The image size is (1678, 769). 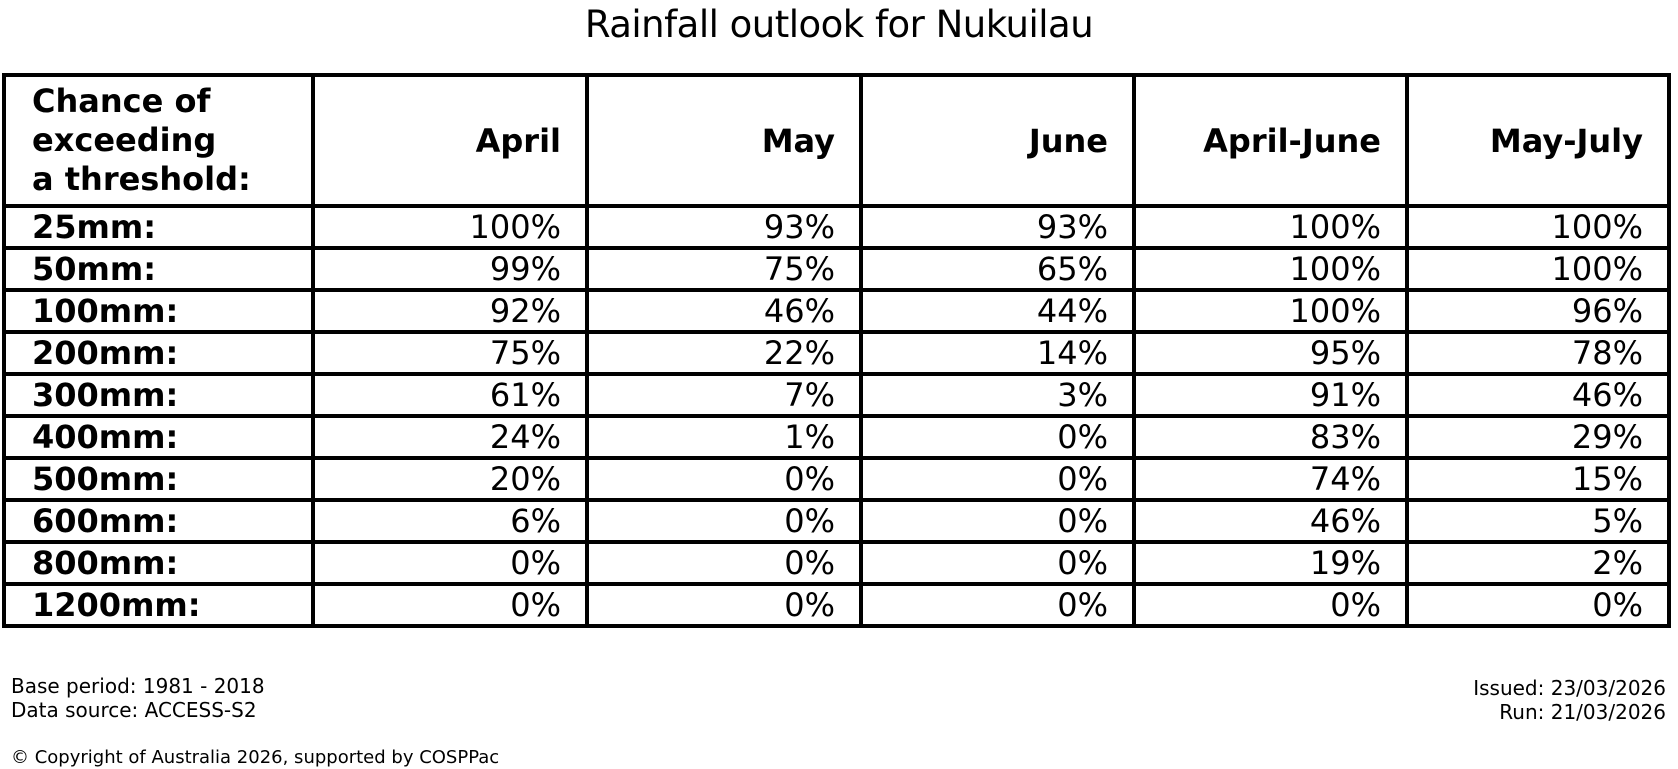 What do you see at coordinates (1270, 437) in the screenshot?
I see `cell-value: 83%` at bounding box center [1270, 437].